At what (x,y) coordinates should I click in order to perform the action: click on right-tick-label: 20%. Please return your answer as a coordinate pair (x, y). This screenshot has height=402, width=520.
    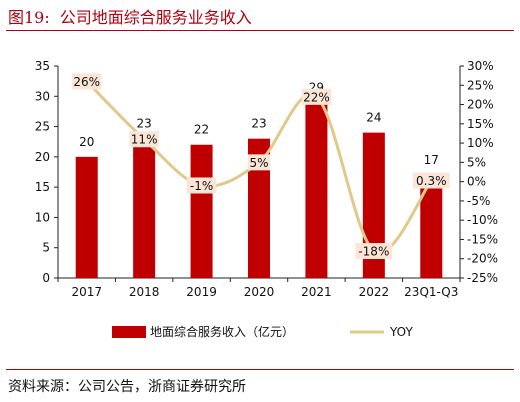
    Looking at the image, I should click on (480, 105).